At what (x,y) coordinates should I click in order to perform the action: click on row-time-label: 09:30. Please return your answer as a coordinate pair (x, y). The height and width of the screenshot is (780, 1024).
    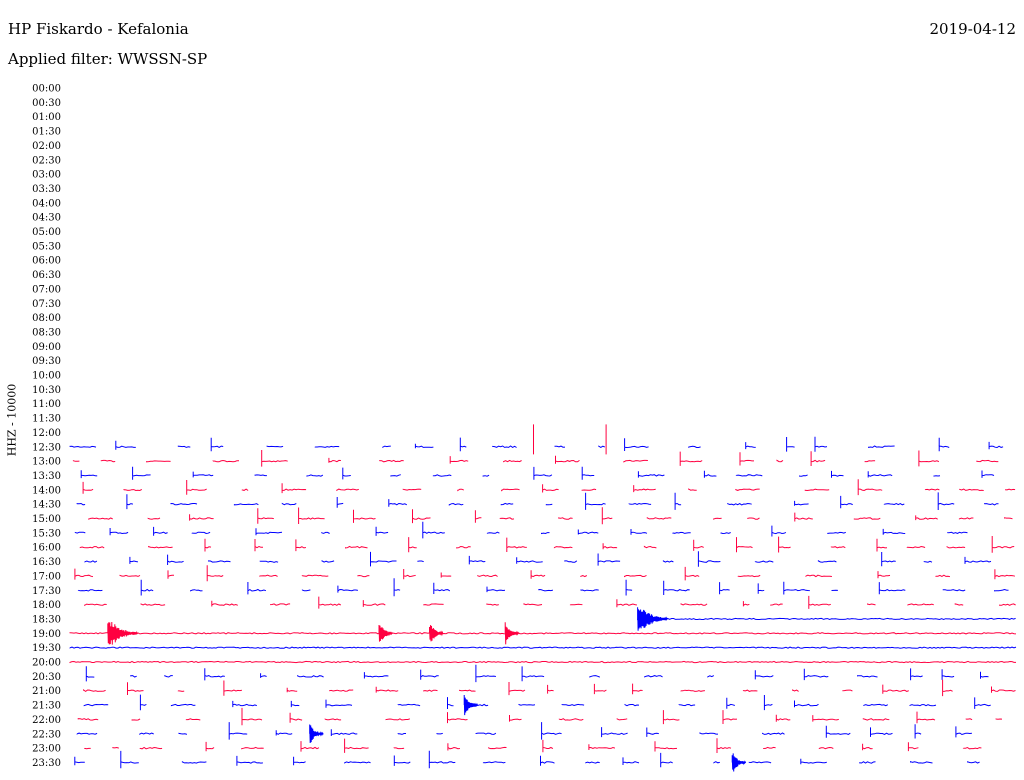
    Looking at the image, I should click on (46, 361).